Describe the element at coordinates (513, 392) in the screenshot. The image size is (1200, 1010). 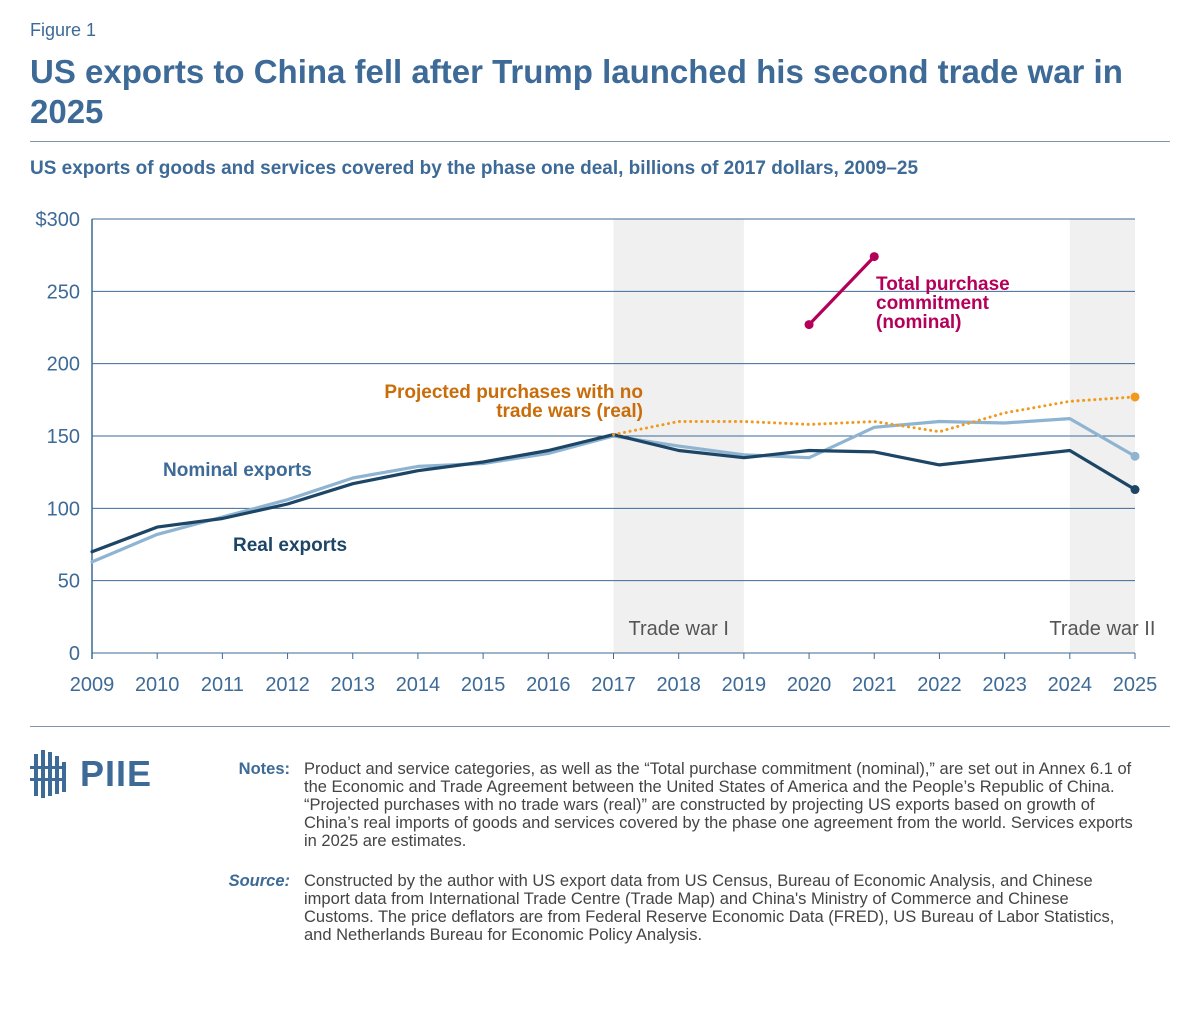
I see `projected-purchases-label-line: Projected purchases with no` at that location.